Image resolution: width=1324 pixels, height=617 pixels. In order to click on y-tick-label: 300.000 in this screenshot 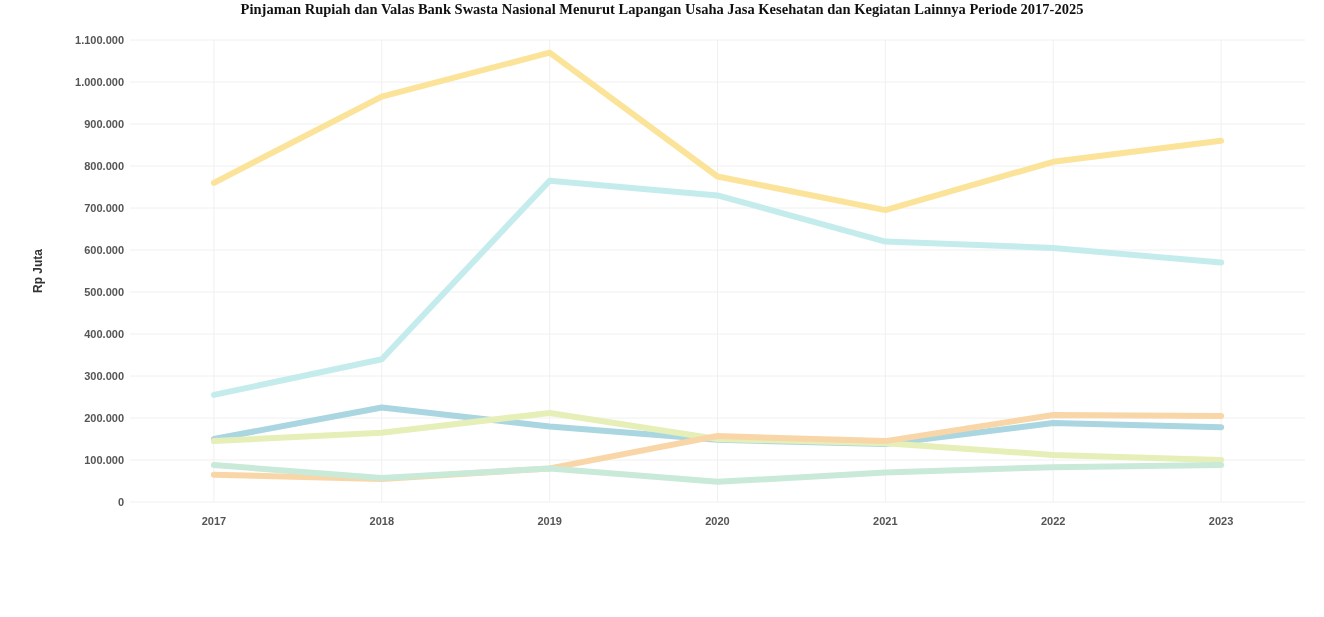, I will do `click(104, 375)`.